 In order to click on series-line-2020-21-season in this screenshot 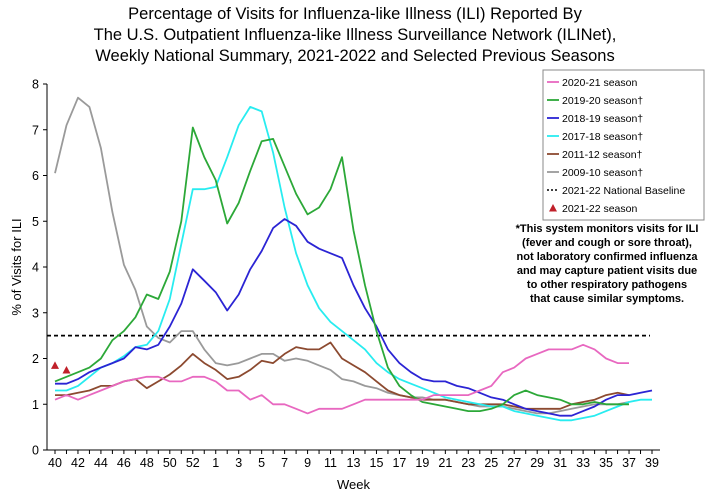, I will do `click(341, 379)`.